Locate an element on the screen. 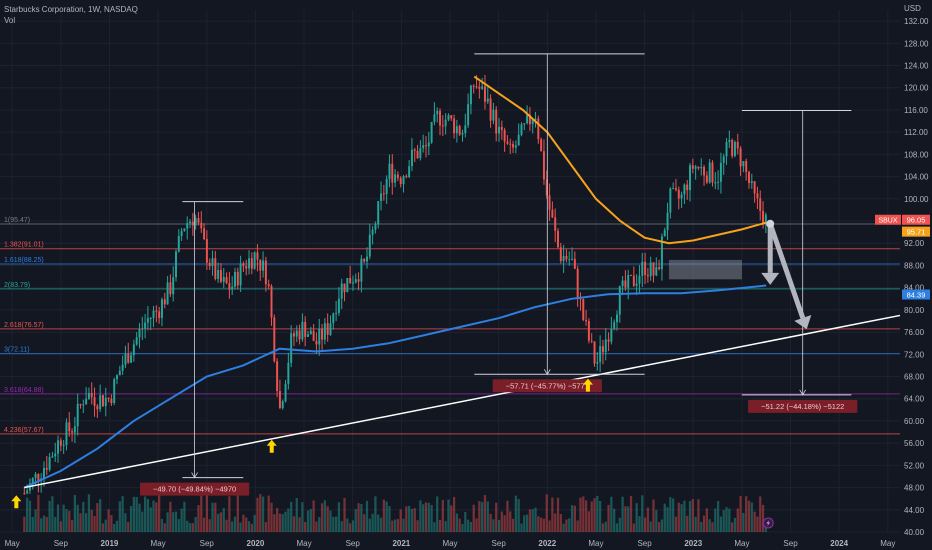 This screenshot has height=550, width=932. measure-label: −51.22 (−44.18%) −5122 is located at coordinates (802, 406).